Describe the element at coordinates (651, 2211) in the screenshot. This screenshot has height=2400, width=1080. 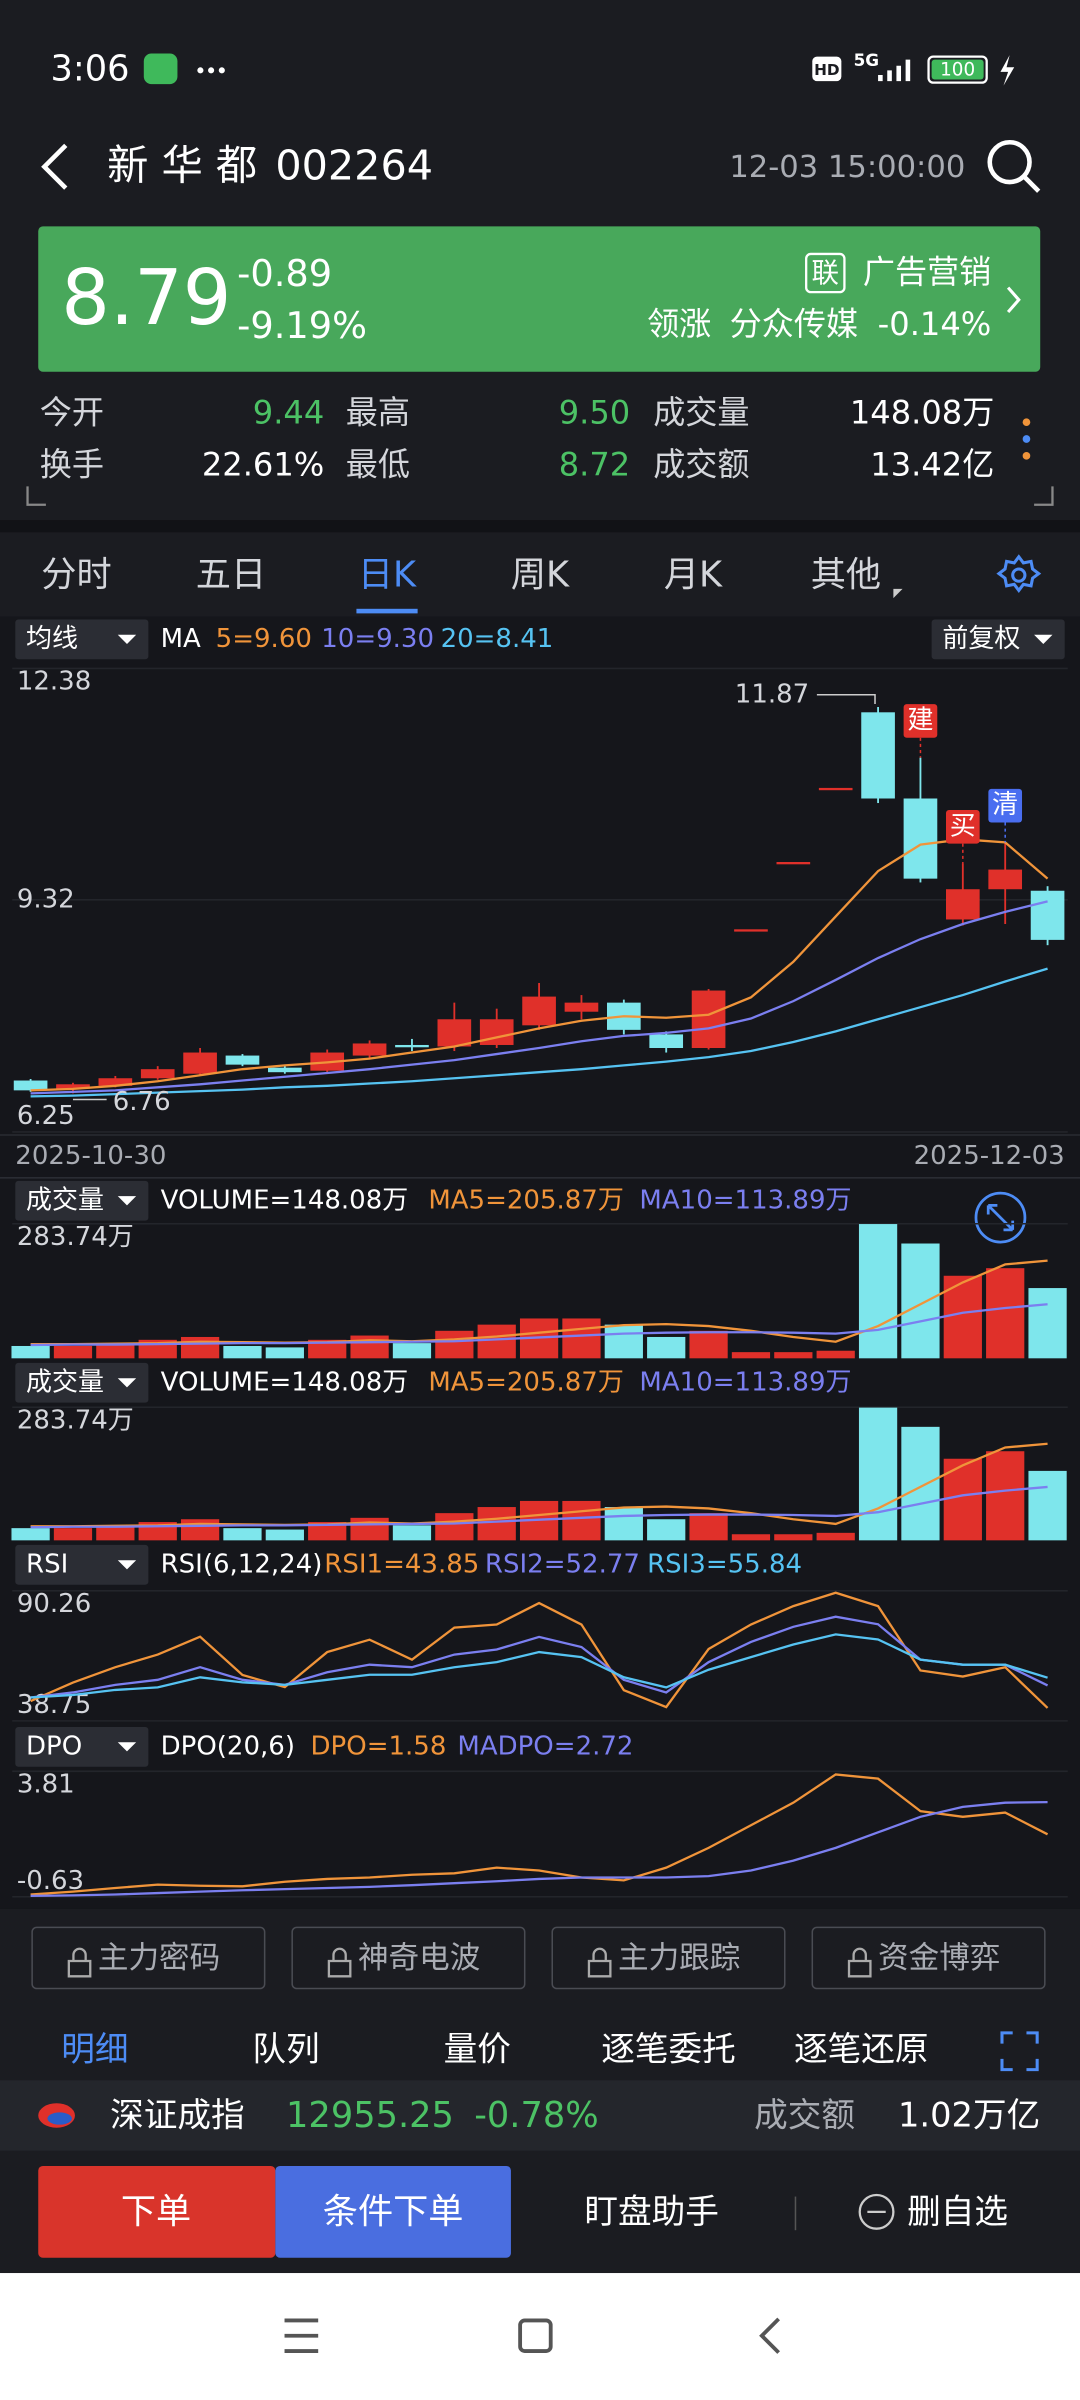
I see `watch-assistant: 盯盘助手` at that location.